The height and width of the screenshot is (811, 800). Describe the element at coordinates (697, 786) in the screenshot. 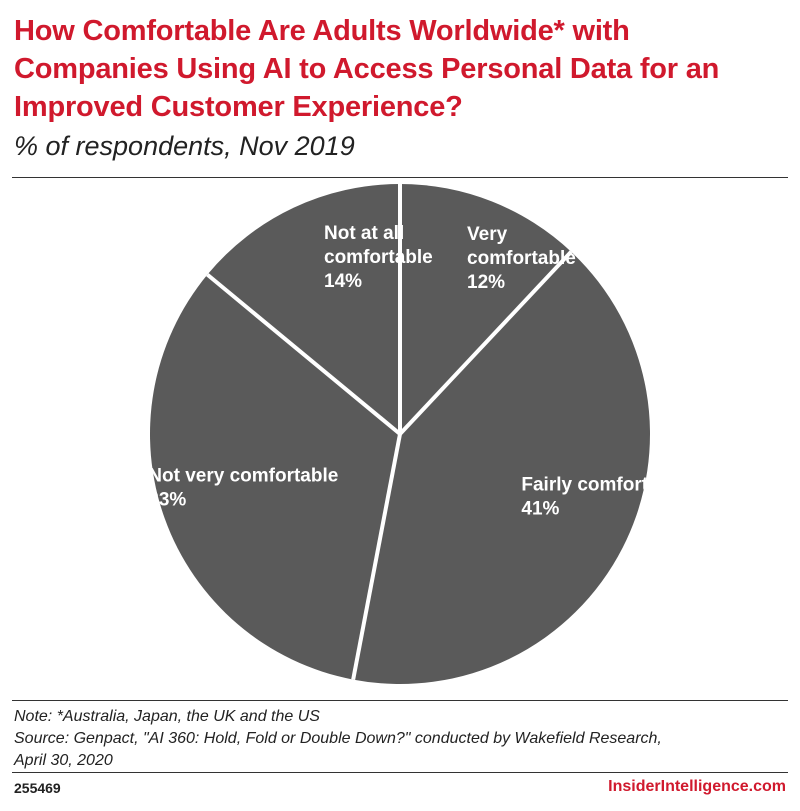

I see `brand-logo-text: InsiderIntelligence.com` at that location.